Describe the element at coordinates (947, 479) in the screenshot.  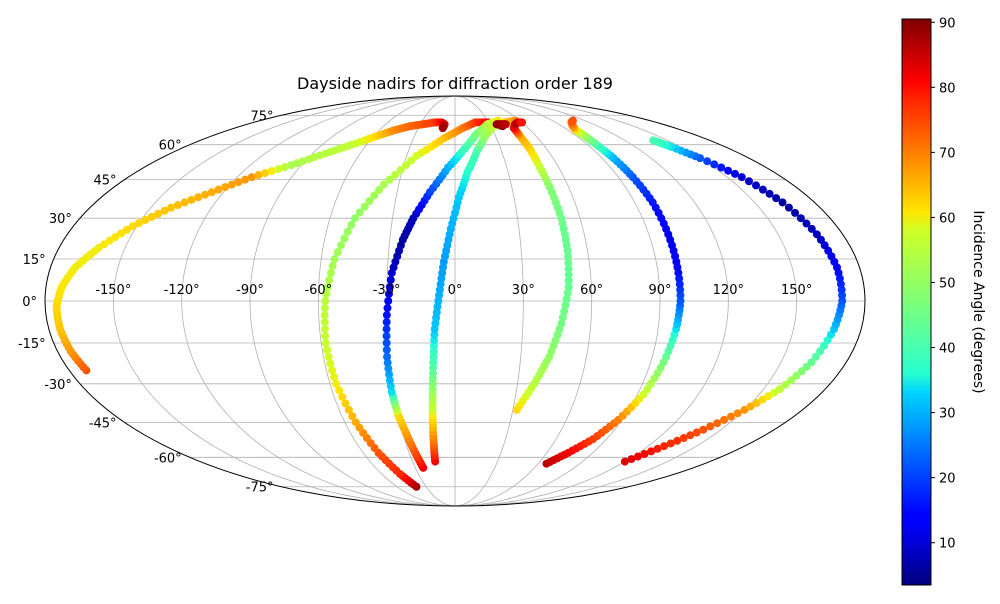
I see `colorbar-tick-label: 20` at that location.